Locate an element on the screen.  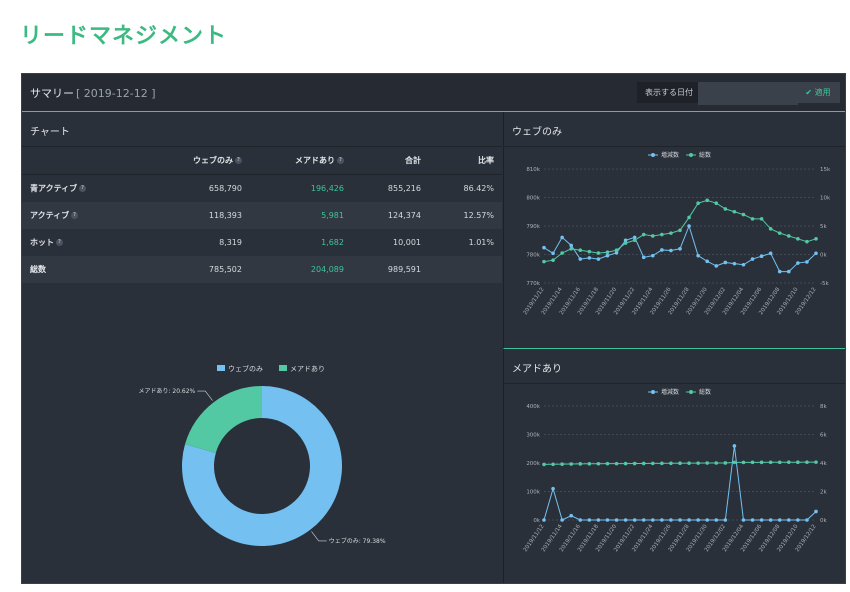
apply-button: ✔ 適用 is located at coordinates (818, 92).